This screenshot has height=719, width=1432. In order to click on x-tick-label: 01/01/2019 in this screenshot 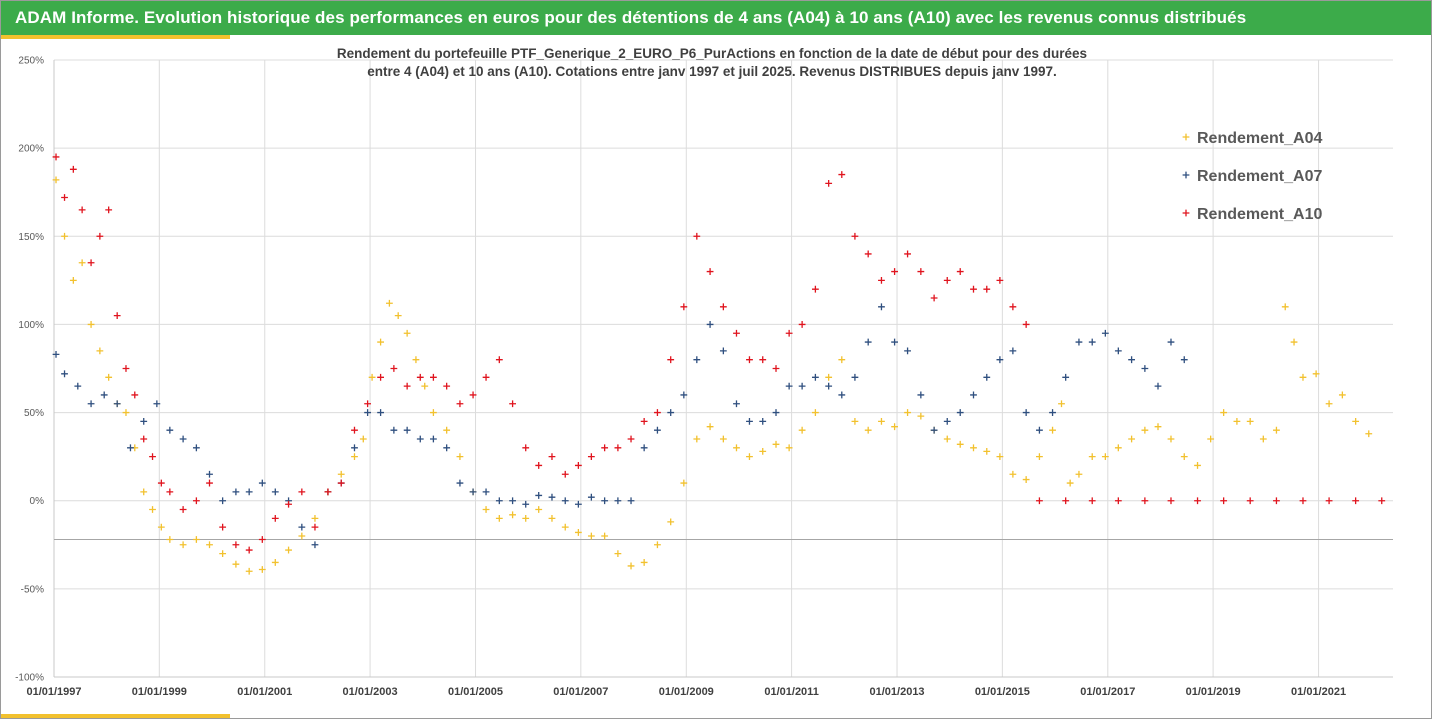, I will do `click(1213, 692)`.